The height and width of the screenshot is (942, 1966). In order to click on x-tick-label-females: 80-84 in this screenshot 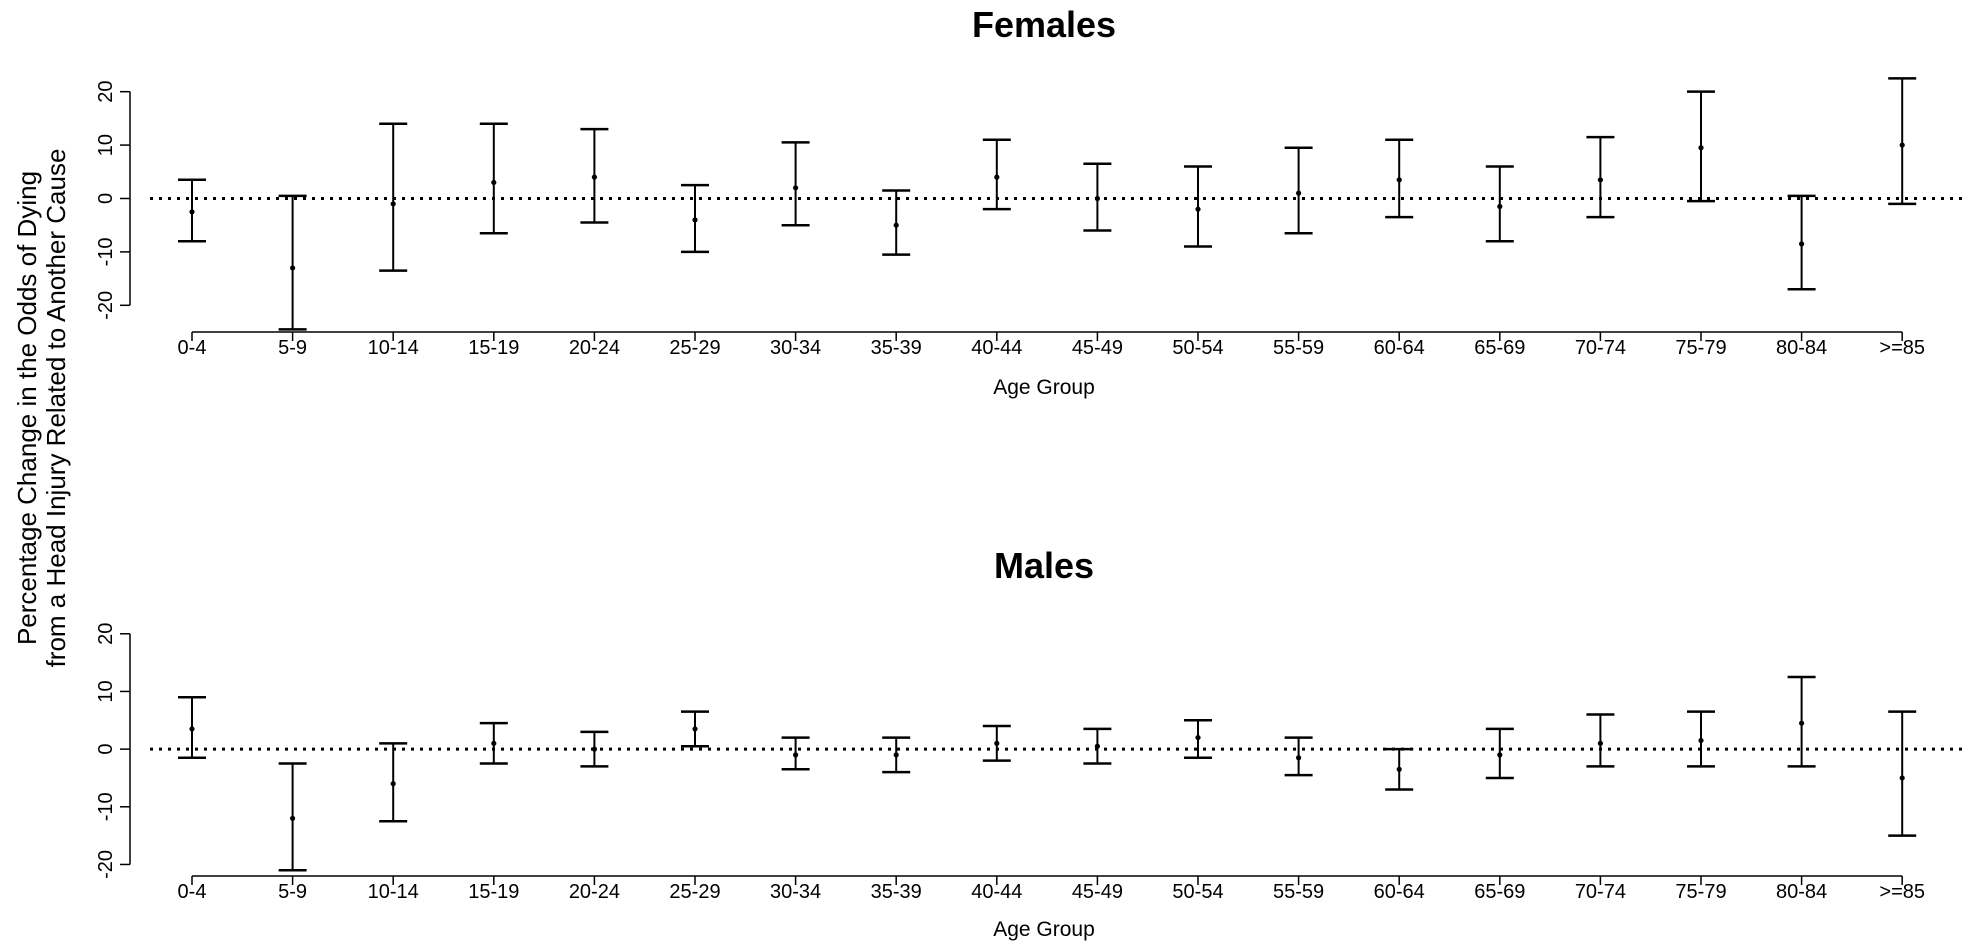, I will do `click(1801, 348)`.